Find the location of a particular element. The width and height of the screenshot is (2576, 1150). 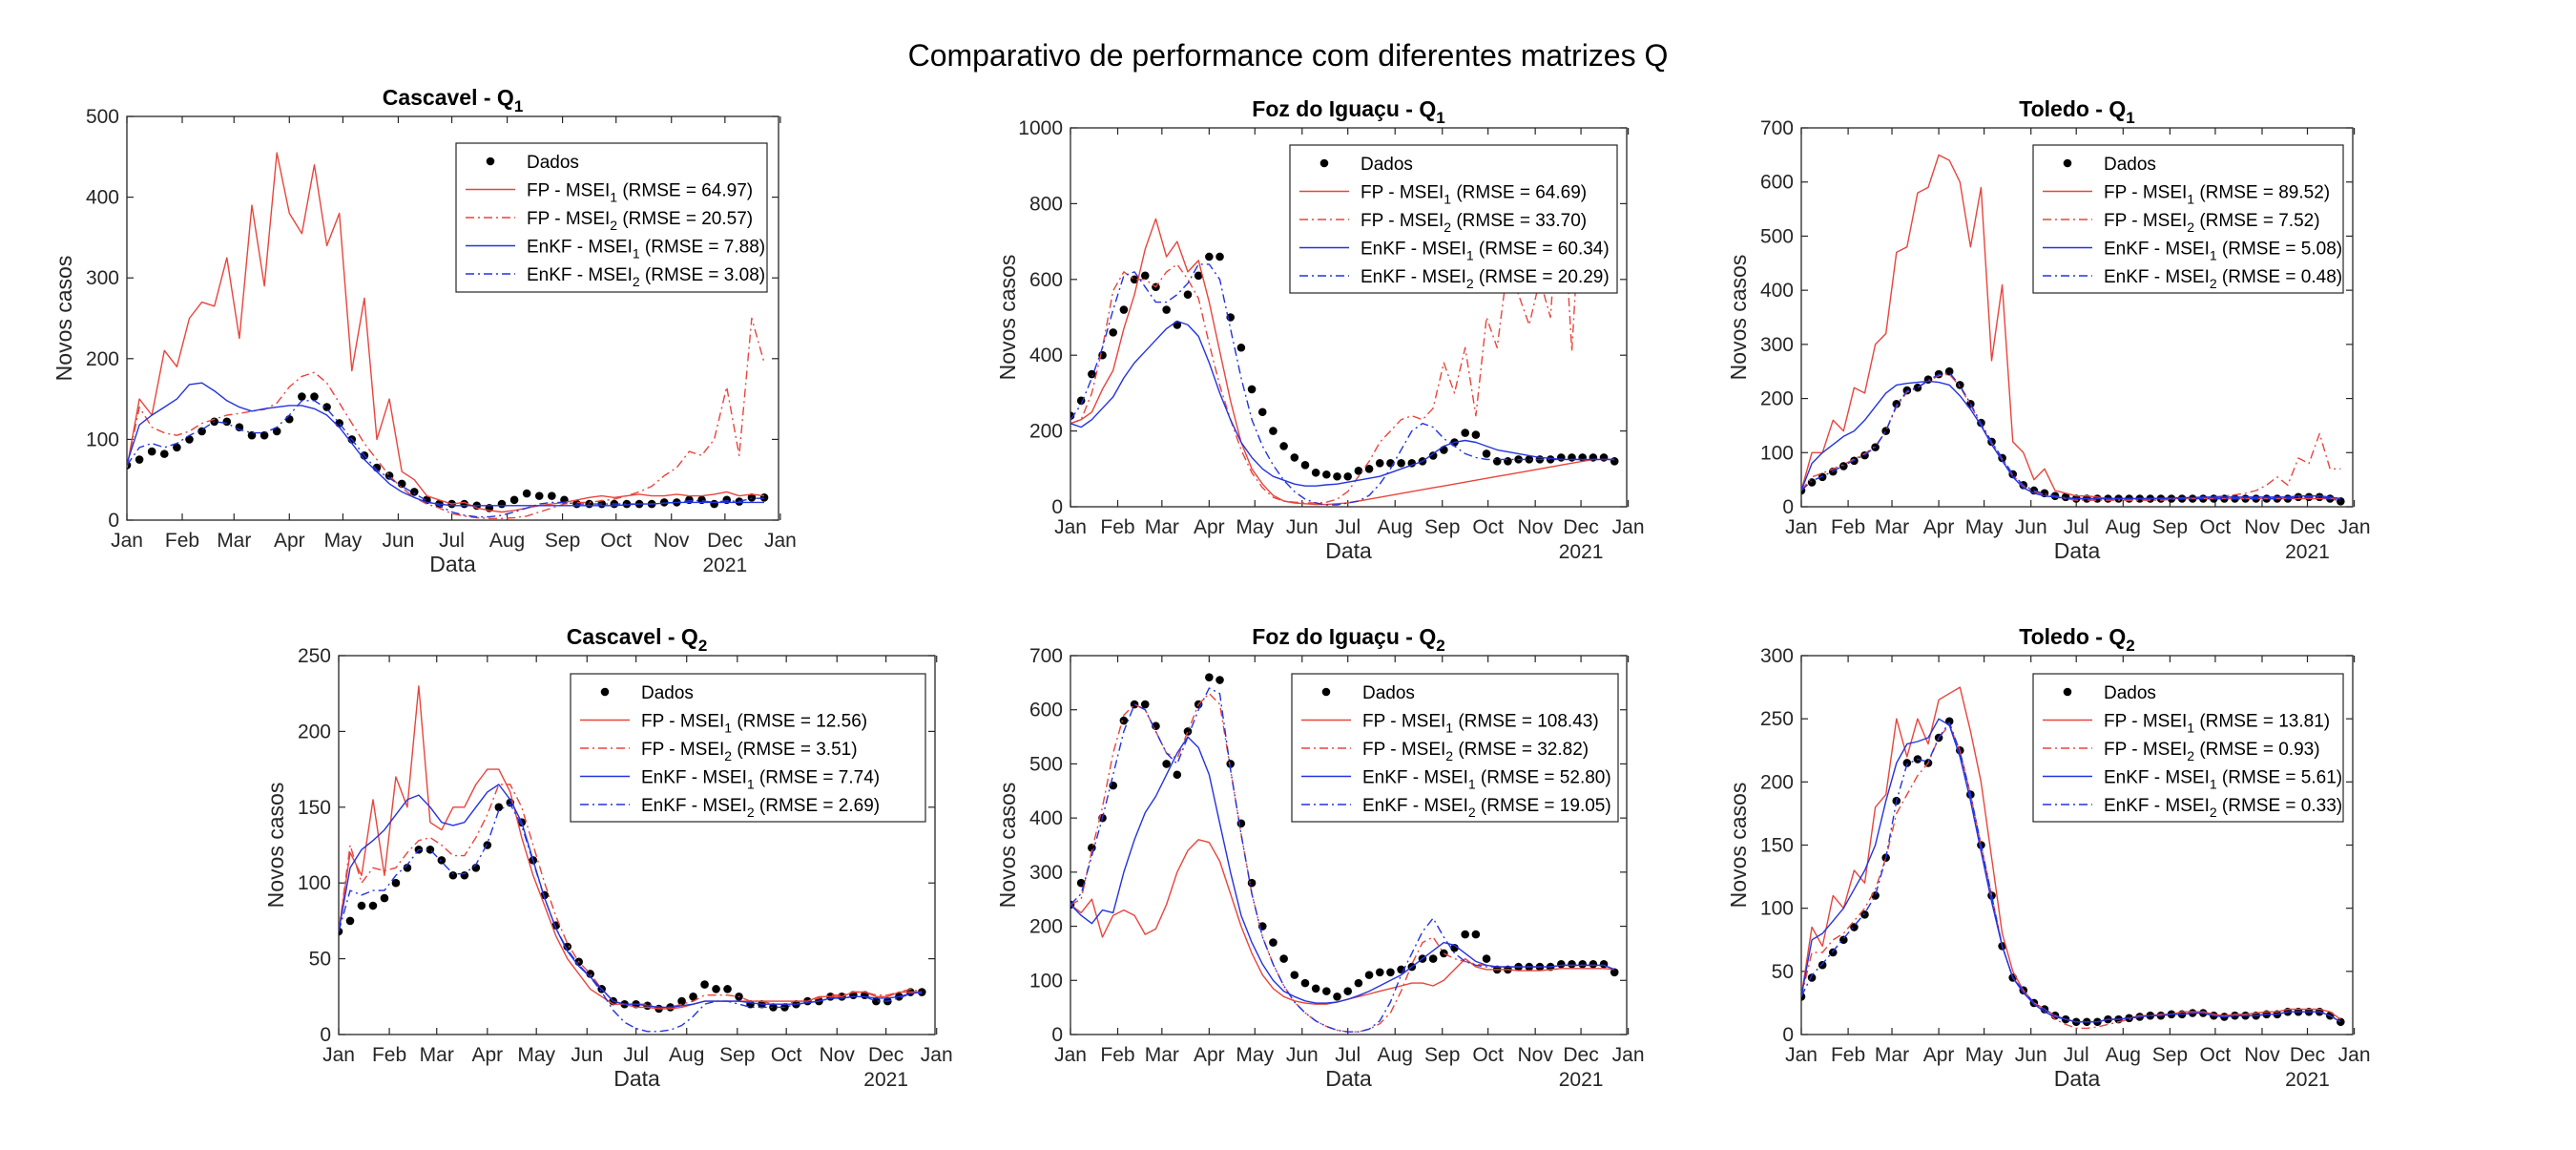

legend-label: EnKF - MSEI2 (RMSE = 3.08) is located at coordinates (646, 277).